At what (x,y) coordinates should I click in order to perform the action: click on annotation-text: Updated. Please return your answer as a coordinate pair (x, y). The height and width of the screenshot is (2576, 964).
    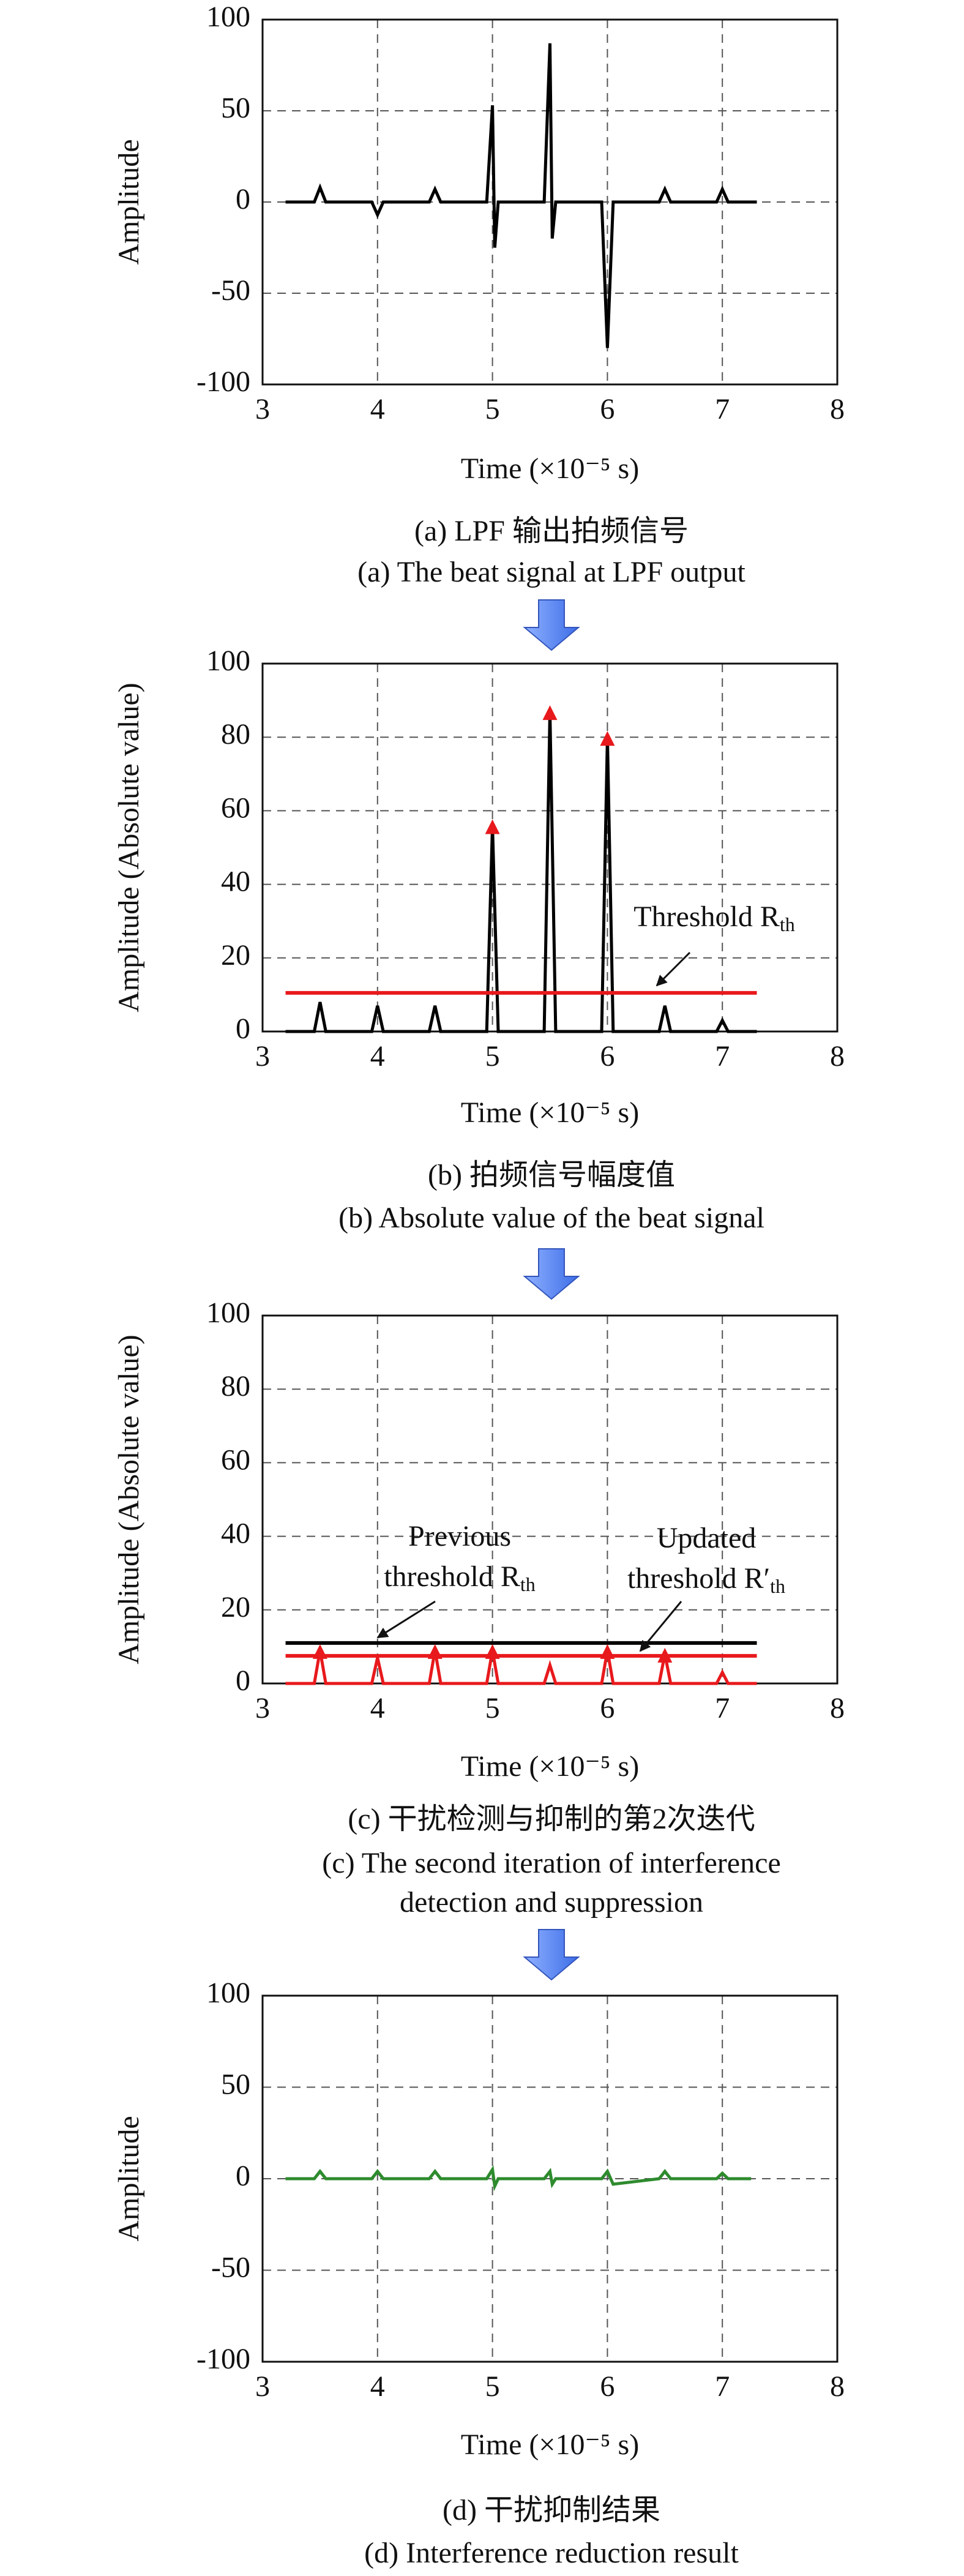
    Looking at the image, I should click on (707, 1538).